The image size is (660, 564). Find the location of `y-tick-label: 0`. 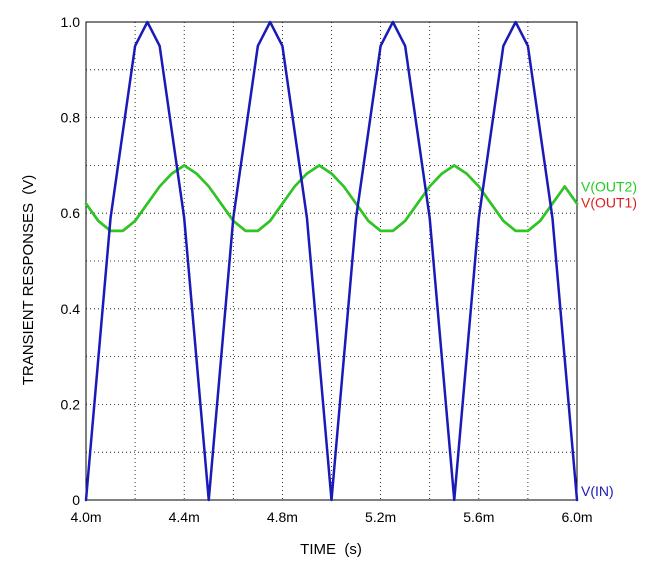

y-tick-label: 0 is located at coordinates (76, 500).